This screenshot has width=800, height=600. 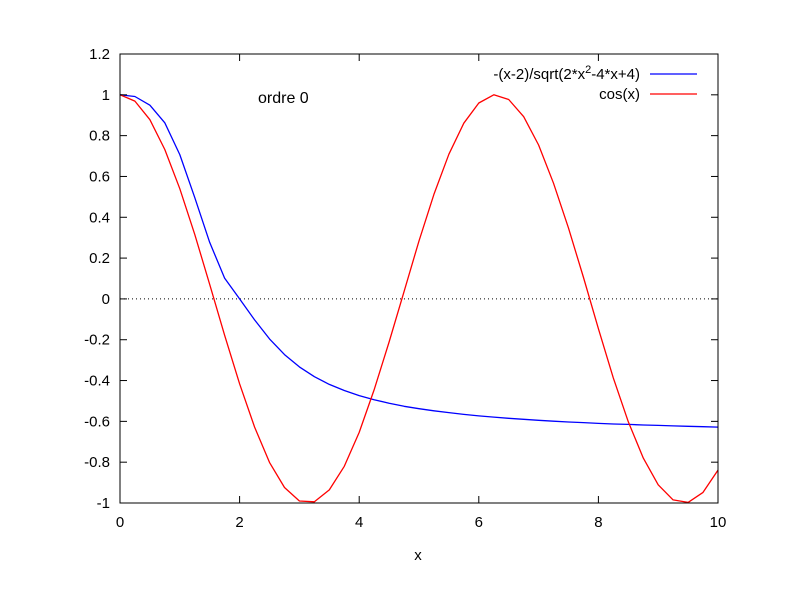 I want to click on y-tick-label: -0.4, so click(x=97, y=381).